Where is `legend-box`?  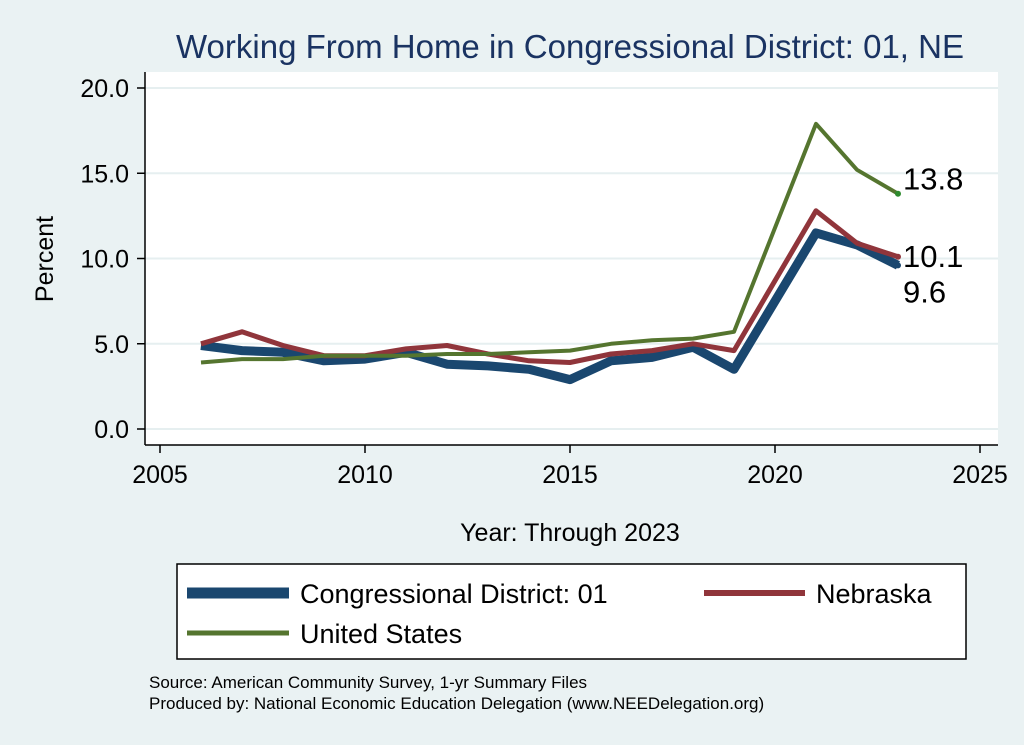 legend-box is located at coordinates (571, 611).